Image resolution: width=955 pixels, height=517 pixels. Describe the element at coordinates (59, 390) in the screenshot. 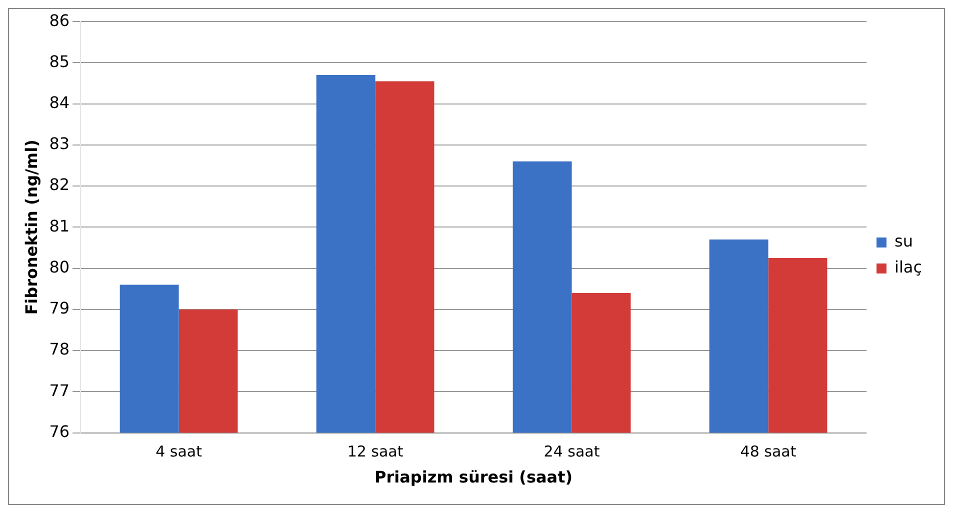

I see `y-tick-label: 77` at that location.